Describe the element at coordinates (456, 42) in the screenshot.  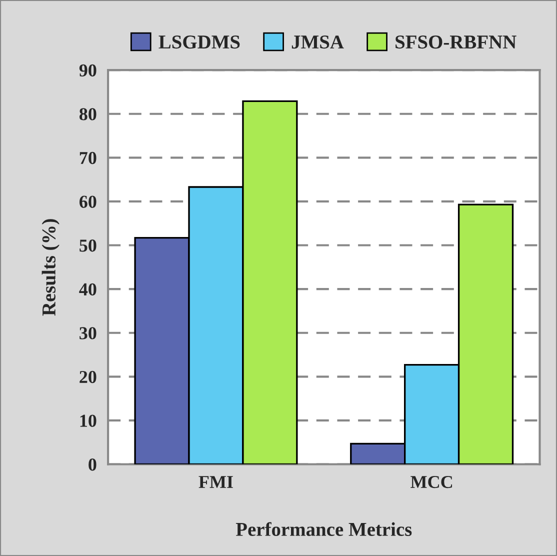
I see `legend-label: SFSO-RBFNN` at that location.